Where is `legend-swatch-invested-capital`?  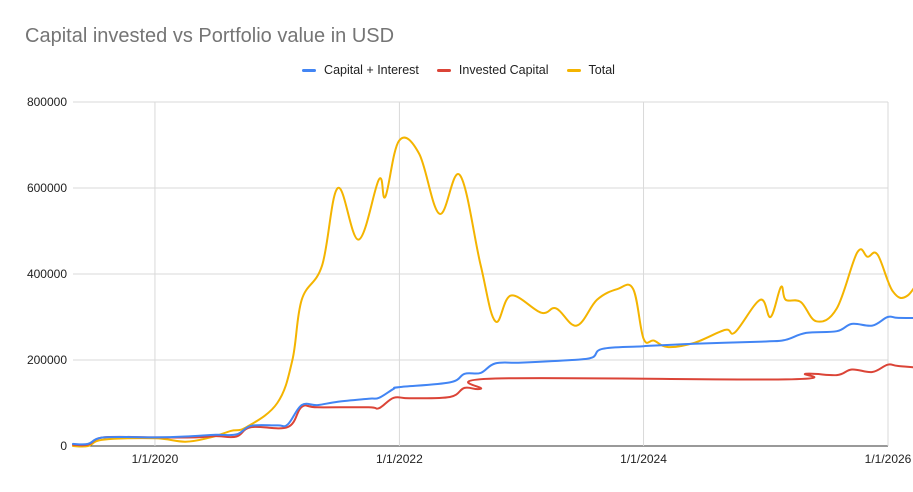
legend-swatch-invested-capital is located at coordinates (443, 70).